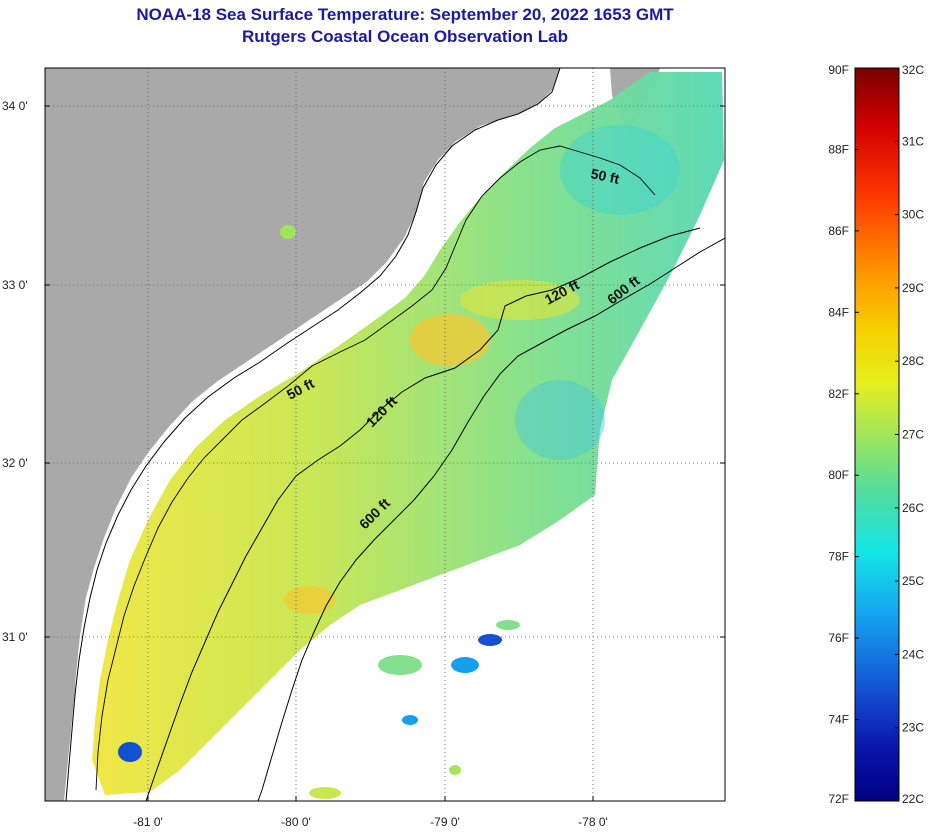 The height and width of the screenshot is (832, 936). What do you see at coordinates (838, 799) in the screenshot?
I see `colorbar-label-f: 72F` at bounding box center [838, 799].